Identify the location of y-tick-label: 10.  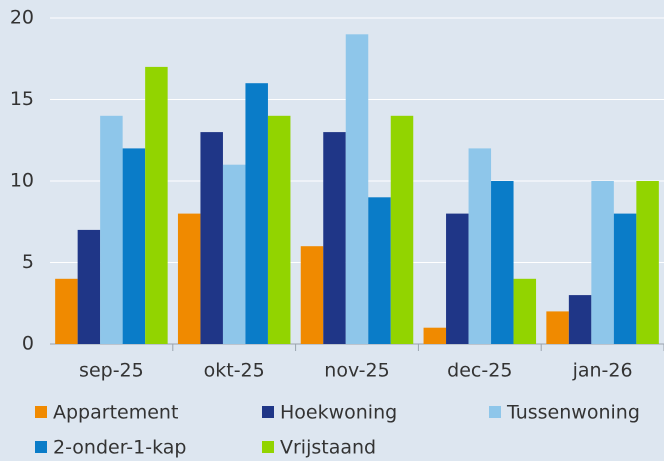
(22, 181).